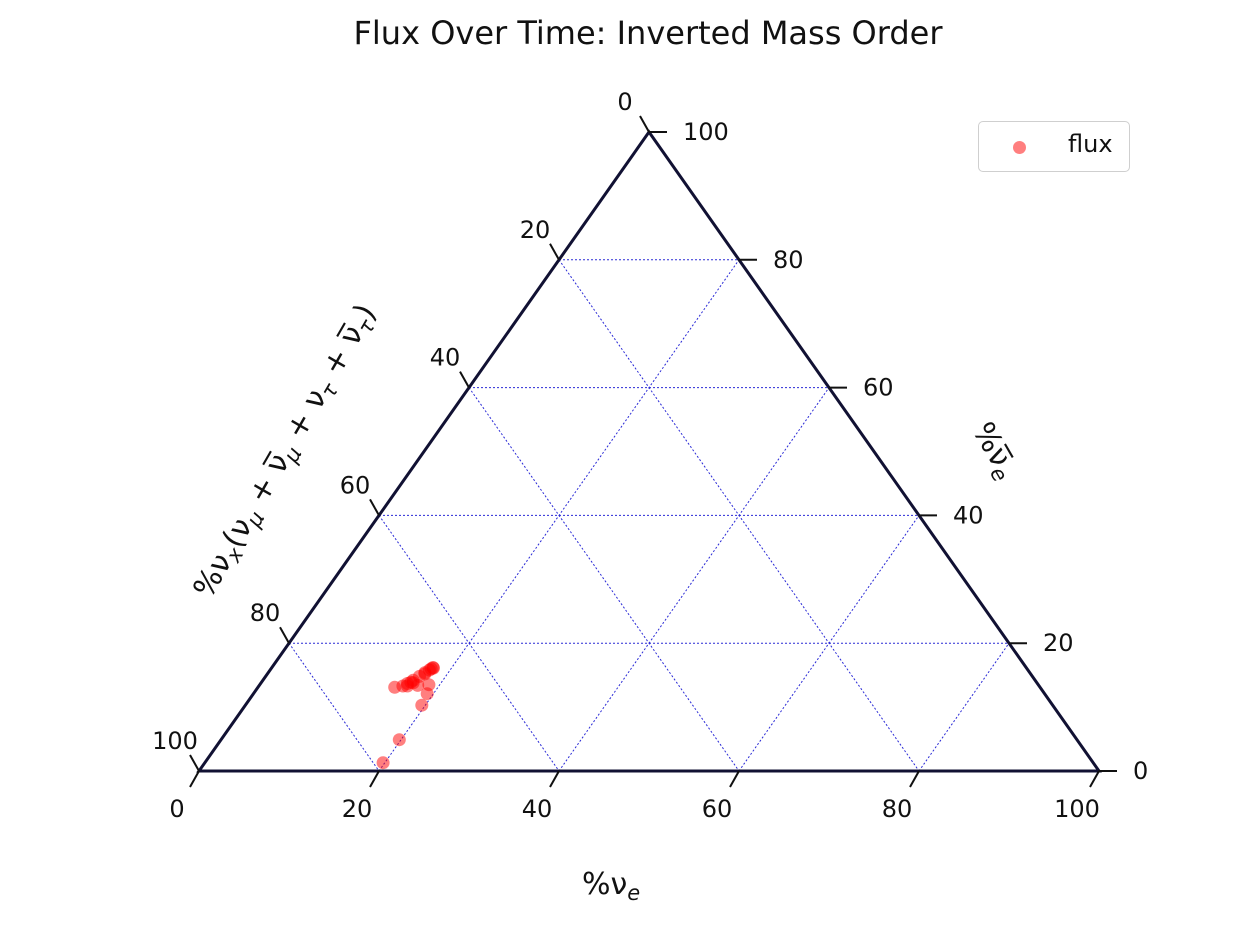  Describe the element at coordinates (1054, 146) in the screenshot. I see `legend: flux` at that location.